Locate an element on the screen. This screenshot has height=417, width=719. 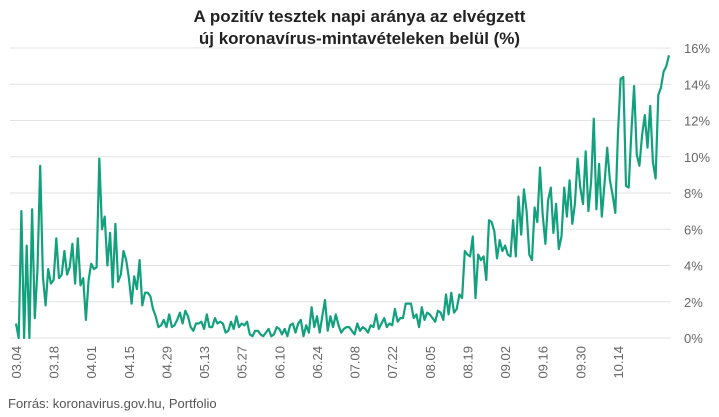
source-note: Forrás: koronavirus.gov.hu, Portfolio is located at coordinates (112, 403).